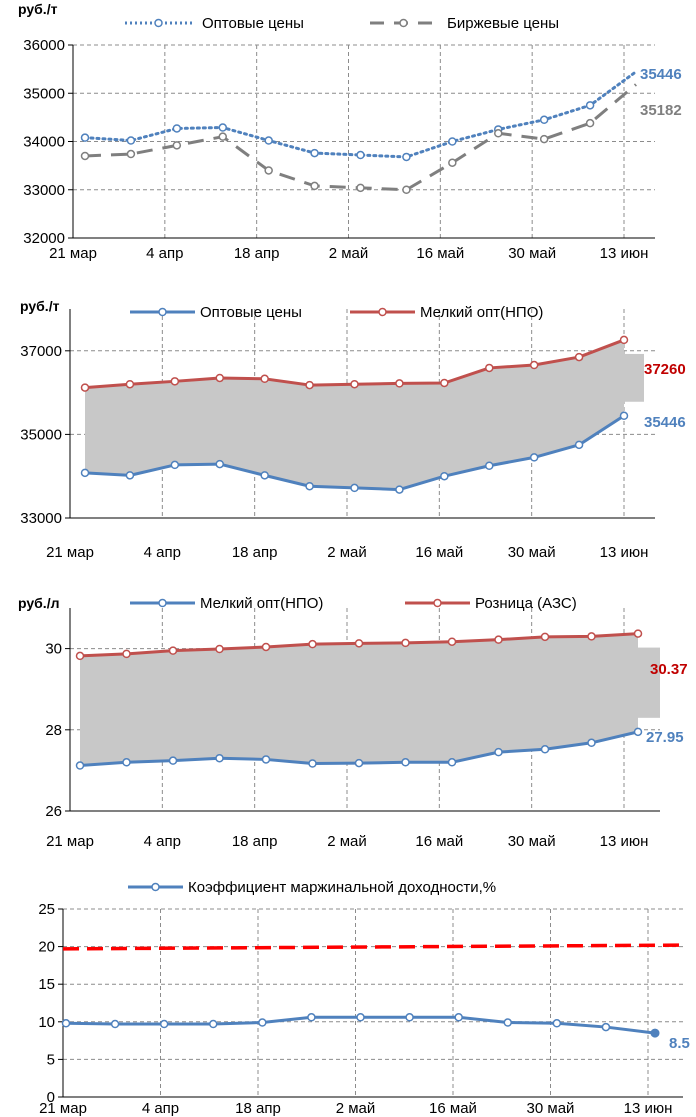  What do you see at coordinates (44, 190) in the screenshot?
I see `y-tick-label: 33000` at bounding box center [44, 190].